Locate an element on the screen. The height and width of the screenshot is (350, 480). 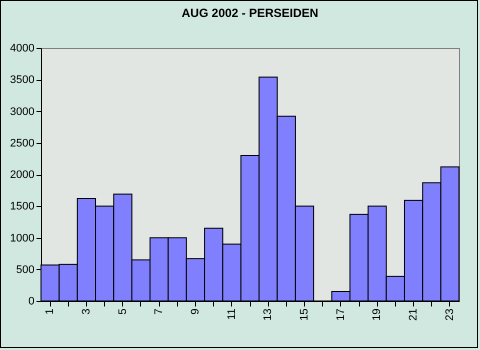
y-tick-label: 500 is located at coordinates (25, 270).